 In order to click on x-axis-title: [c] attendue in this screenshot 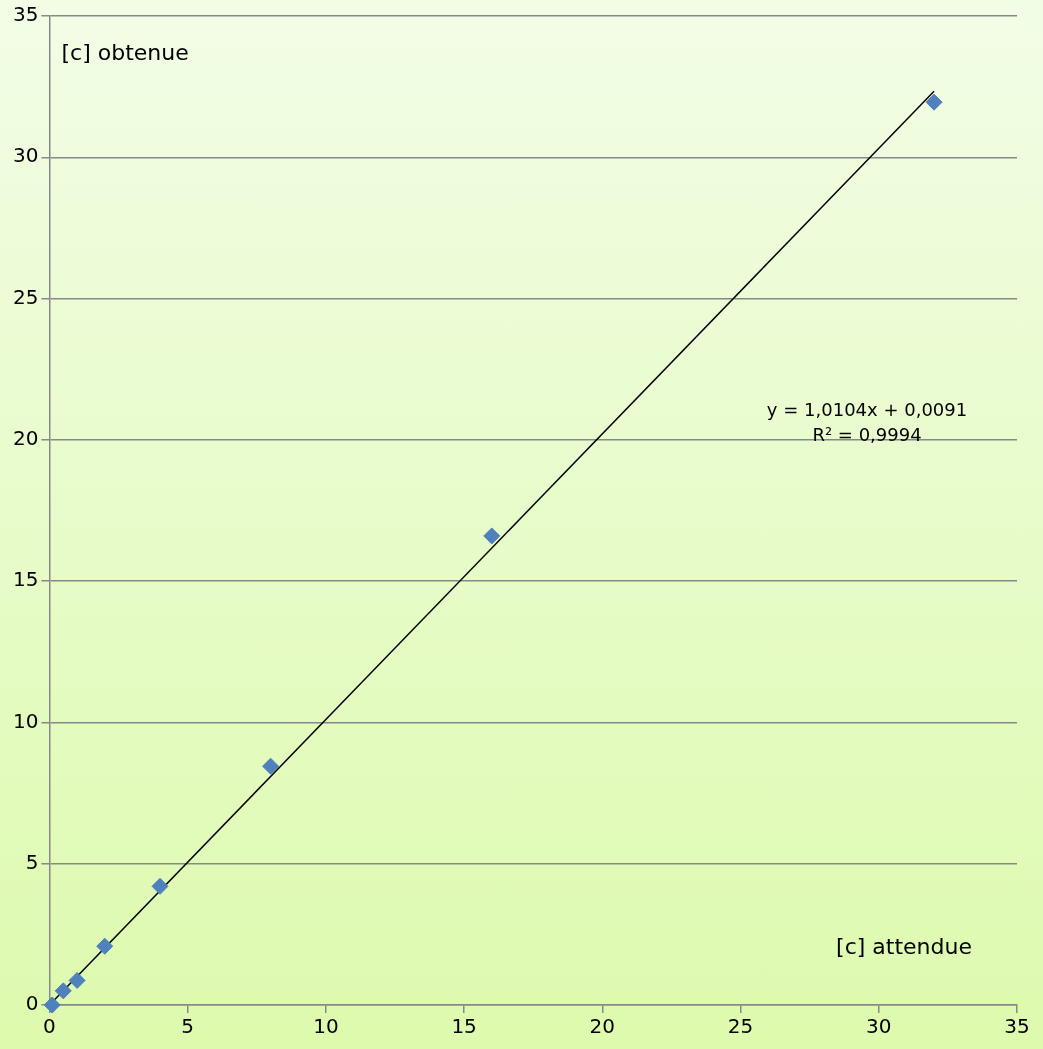, I will do `click(904, 946)`.